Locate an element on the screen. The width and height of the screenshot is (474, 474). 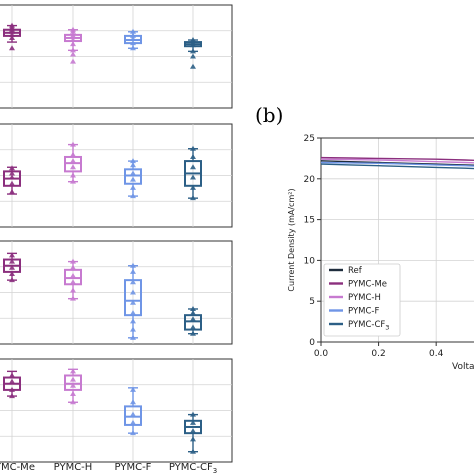
category-label-main: PYMC-CF is located at coordinates (191, 467).